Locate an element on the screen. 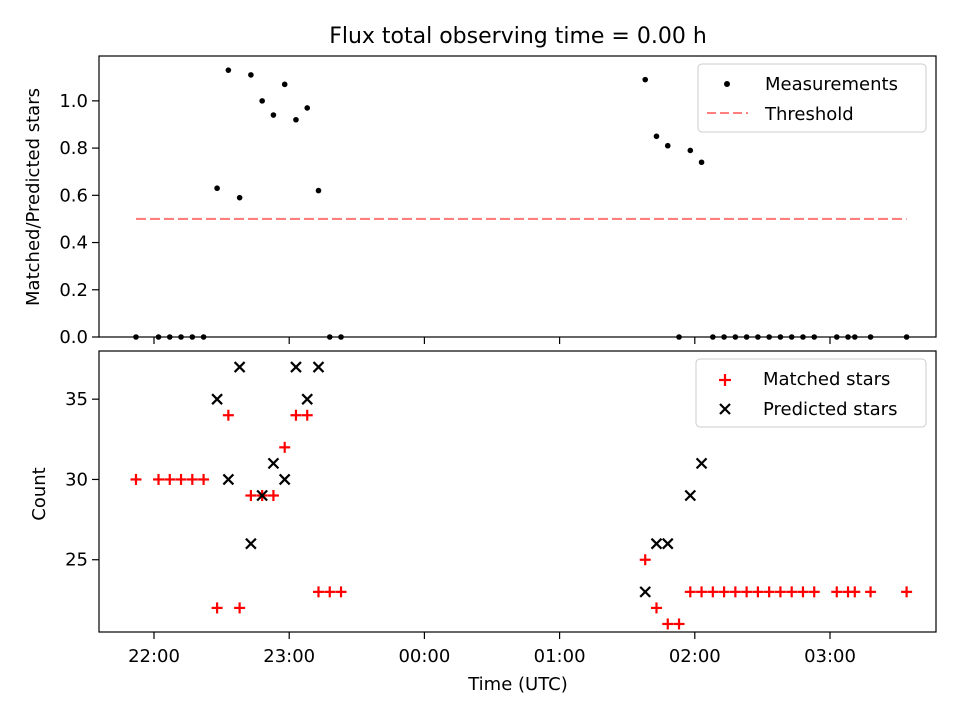  top-y-axis-label: Matched/Predicted stars is located at coordinates (33, 197).